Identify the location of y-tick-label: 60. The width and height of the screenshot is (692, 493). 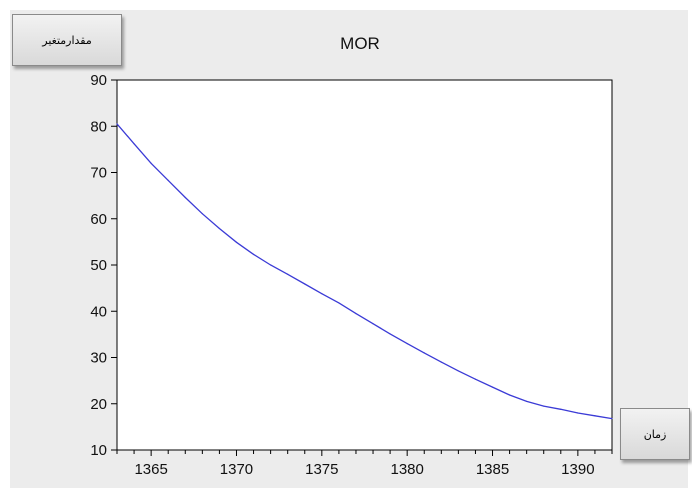
(98, 219).